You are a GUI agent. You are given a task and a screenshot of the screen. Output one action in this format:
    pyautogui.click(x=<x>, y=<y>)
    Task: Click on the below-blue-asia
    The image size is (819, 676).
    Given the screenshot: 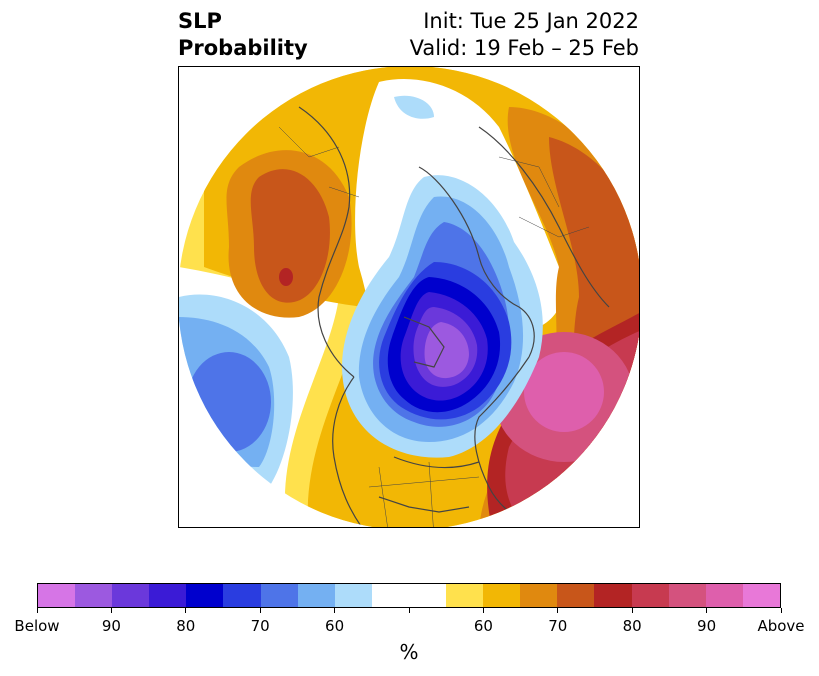 What is the action you would take?
    pyautogui.click(x=229, y=402)
    